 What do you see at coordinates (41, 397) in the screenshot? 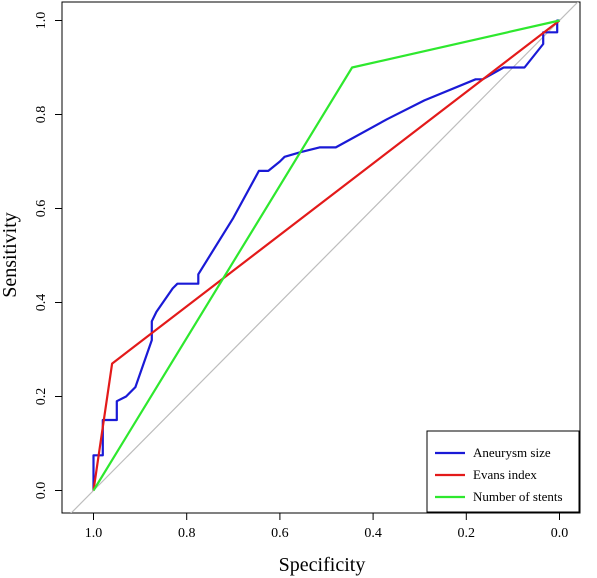
I see `y-tick-label: 0.2` at bounding box center [41, 397].